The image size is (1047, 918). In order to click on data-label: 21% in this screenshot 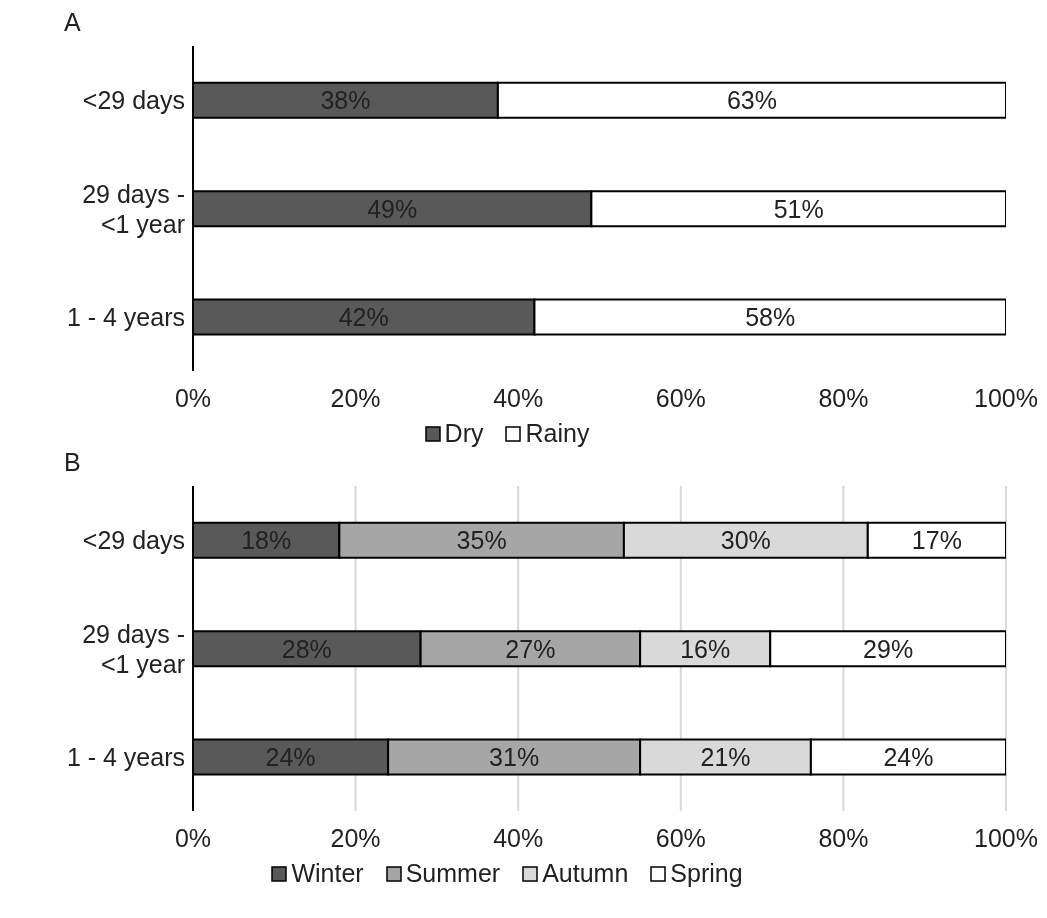, I will do `click(725, 757)`.